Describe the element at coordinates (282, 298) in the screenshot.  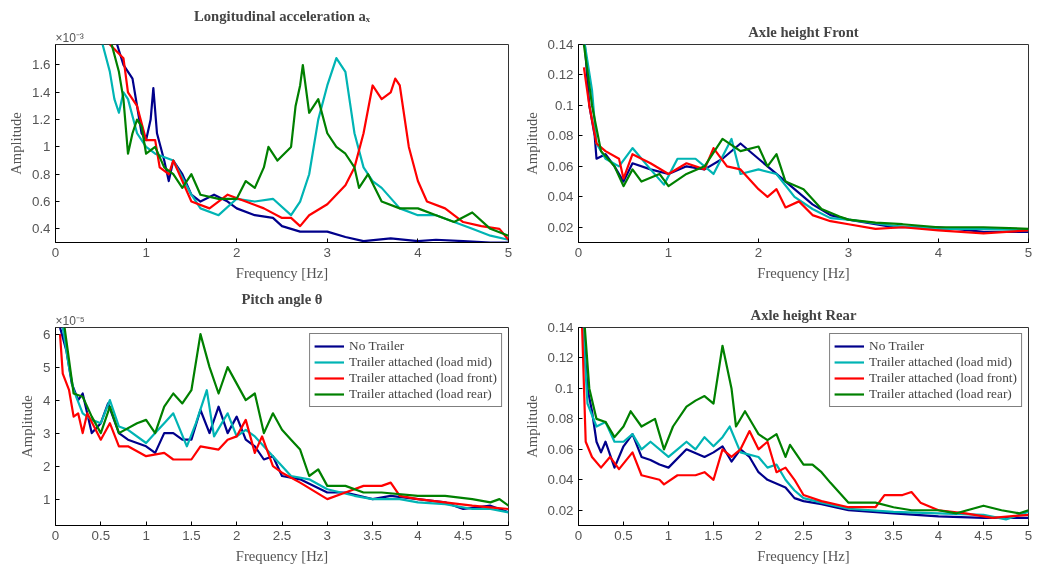
I see `chart-title: Pitch angle θ` at that location.